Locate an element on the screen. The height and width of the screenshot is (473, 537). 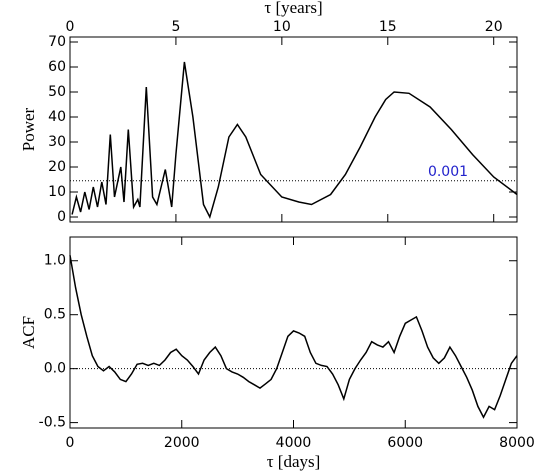
y-tick-label: 0.5 is located at coordinates (55, 315).